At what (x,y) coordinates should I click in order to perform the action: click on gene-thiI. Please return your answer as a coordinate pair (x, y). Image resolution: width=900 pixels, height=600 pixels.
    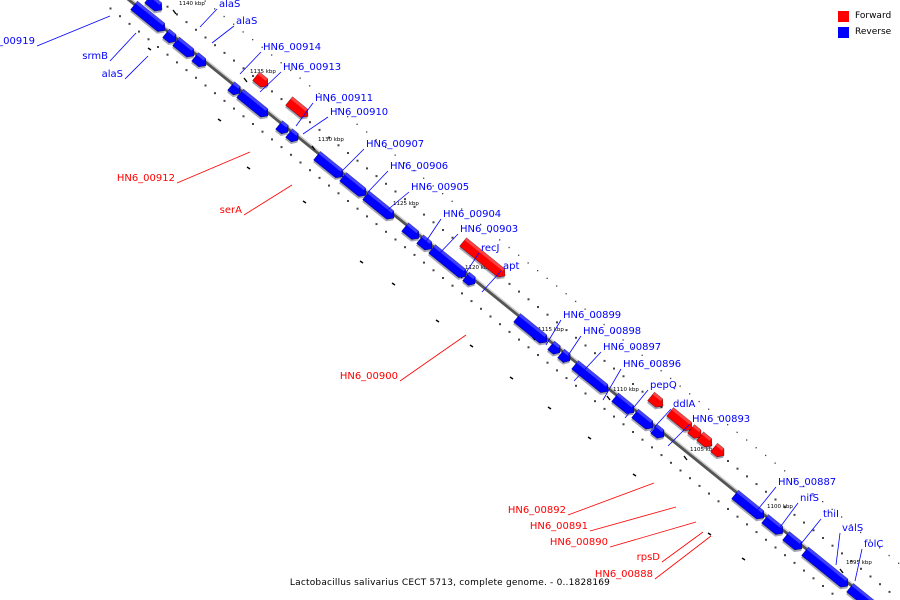
    Looking at the image, I should click on (793, 543).